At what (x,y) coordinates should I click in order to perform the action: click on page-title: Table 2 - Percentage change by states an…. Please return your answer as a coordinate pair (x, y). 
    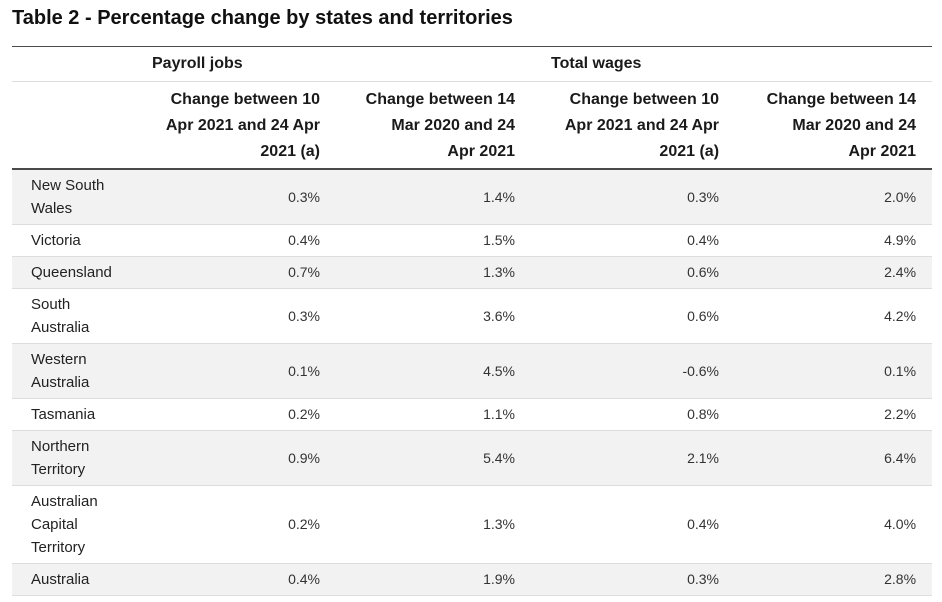
    Looking at the image, I should click on (262, 18).